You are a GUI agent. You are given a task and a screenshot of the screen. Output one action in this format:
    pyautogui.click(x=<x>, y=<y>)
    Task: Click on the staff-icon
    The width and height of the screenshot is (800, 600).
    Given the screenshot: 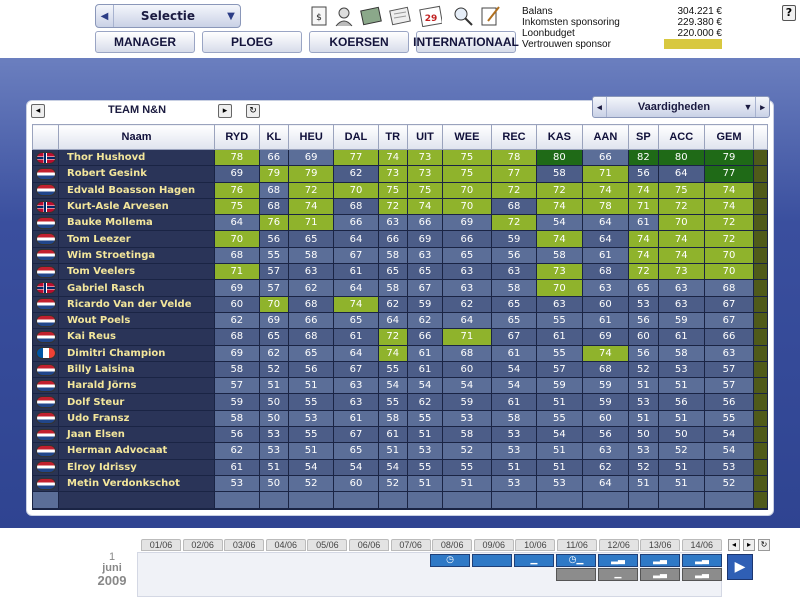 What is the action you would take?
    pyautogui.click(x=344, y=16)
    